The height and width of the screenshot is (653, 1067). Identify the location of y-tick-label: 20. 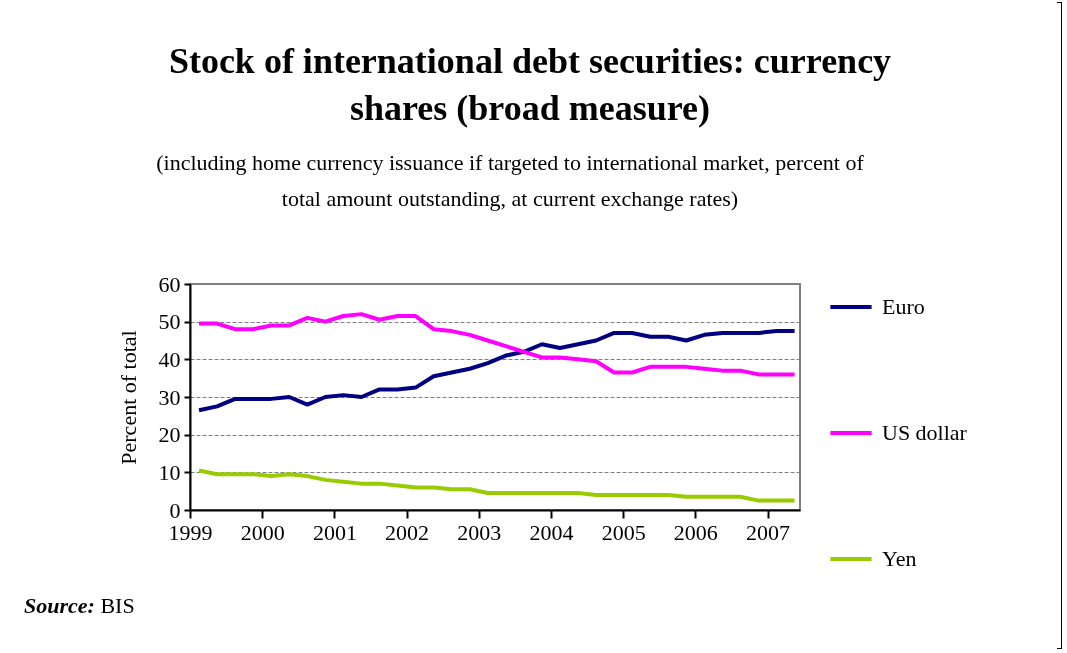
(169, 435).